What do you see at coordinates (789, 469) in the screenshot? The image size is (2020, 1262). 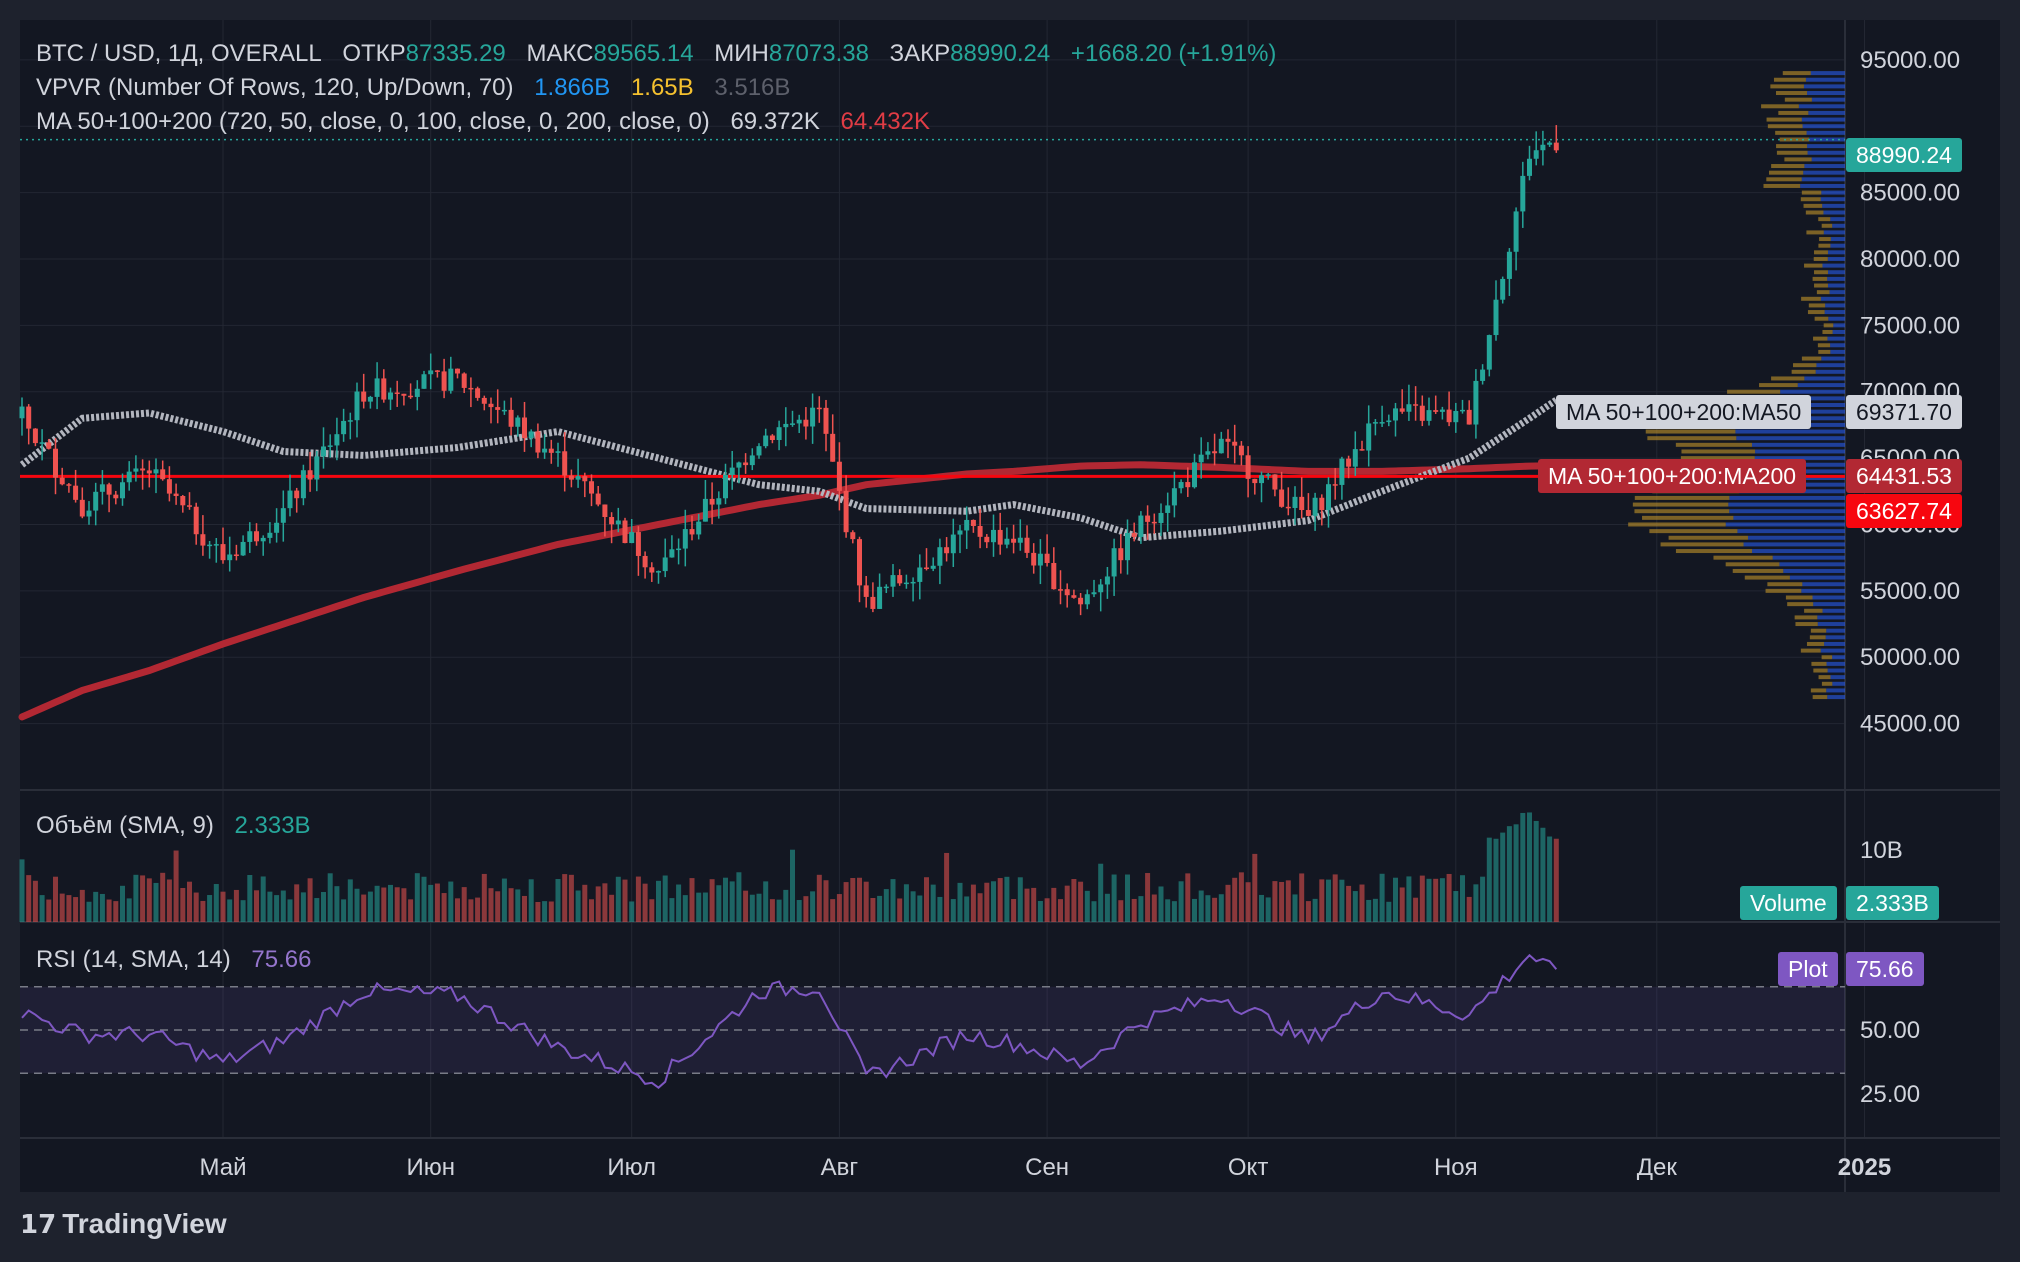 I see `ma50-polyline` at bounding box center [789, 469].